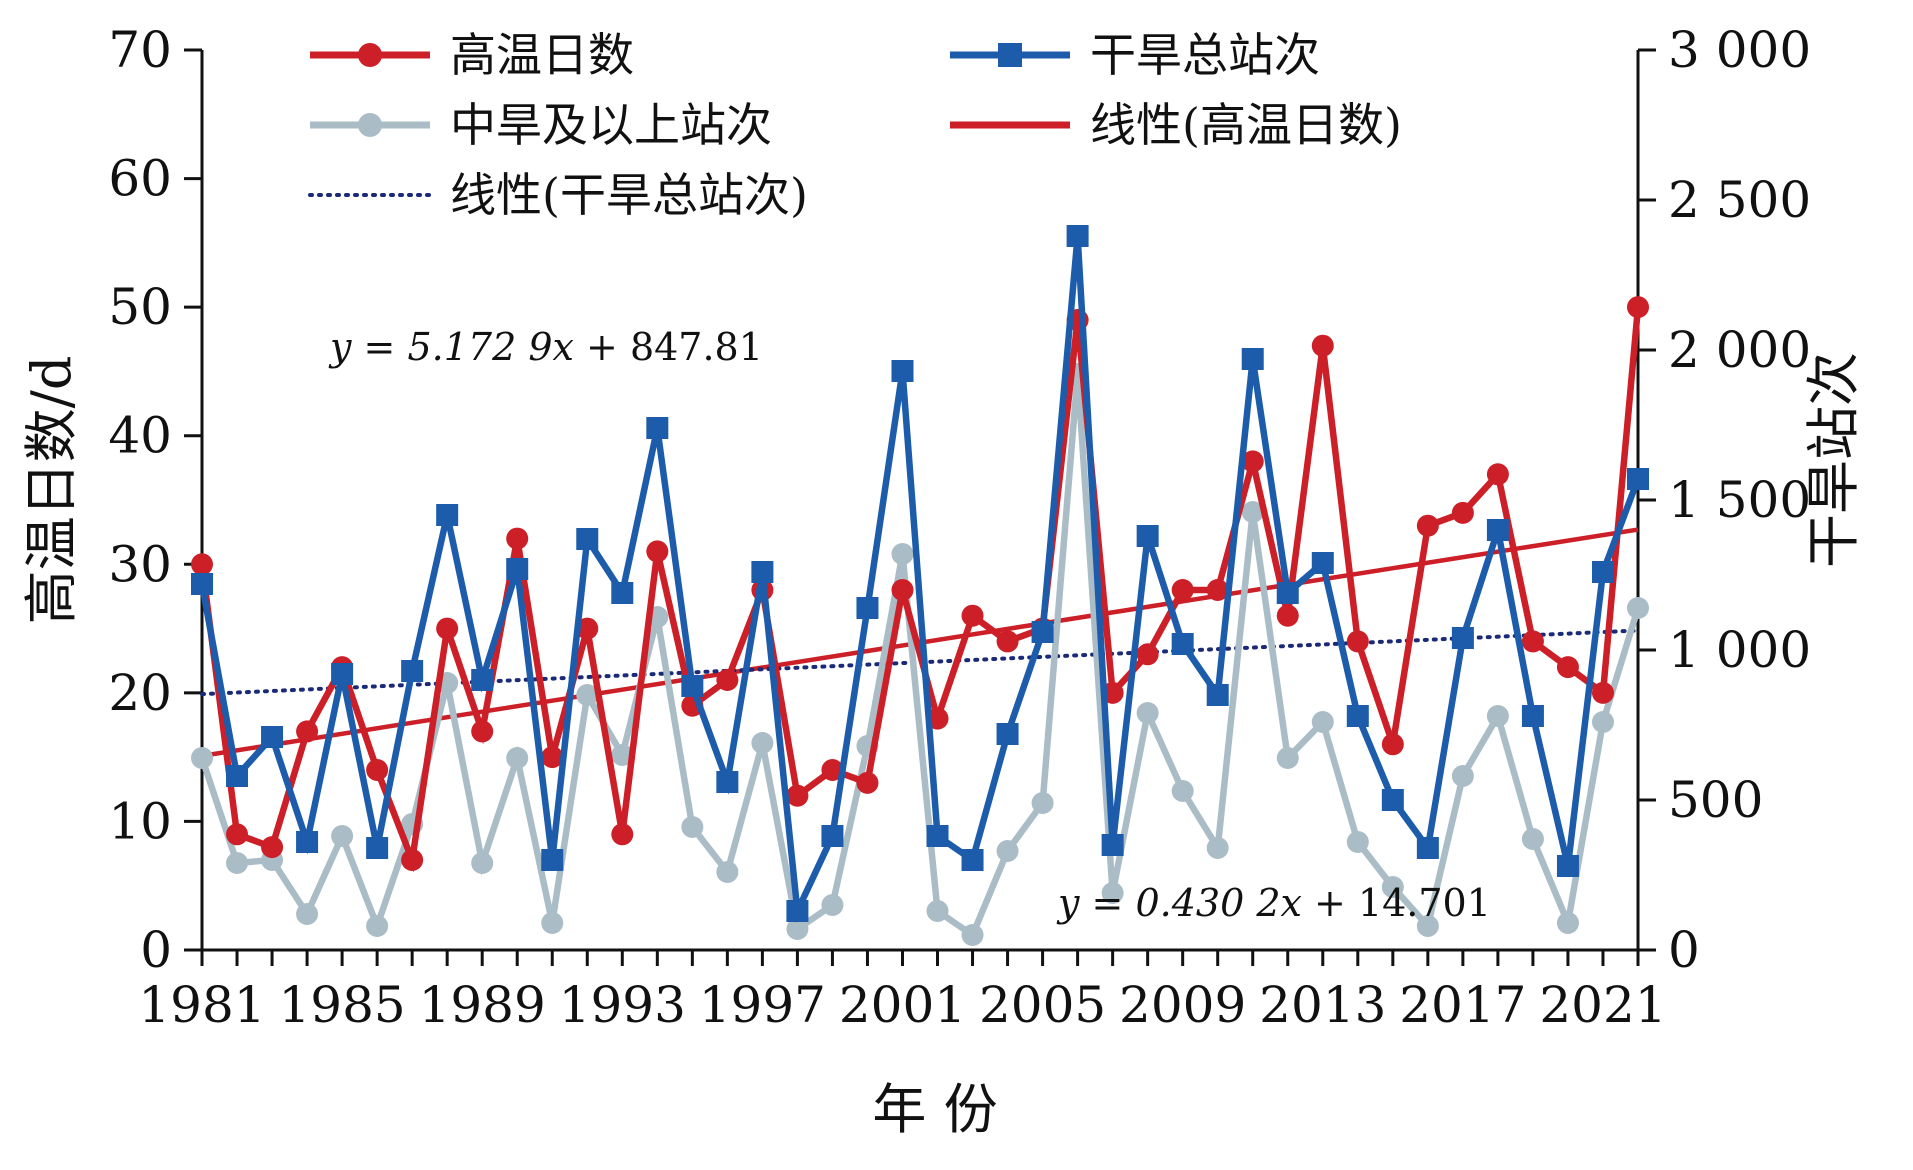 This screenshot has width=1913, height=1170. Describe the element at coordinates (1462, 1005) in the screenshot. I see `x-tick-label: 2017` at that location.